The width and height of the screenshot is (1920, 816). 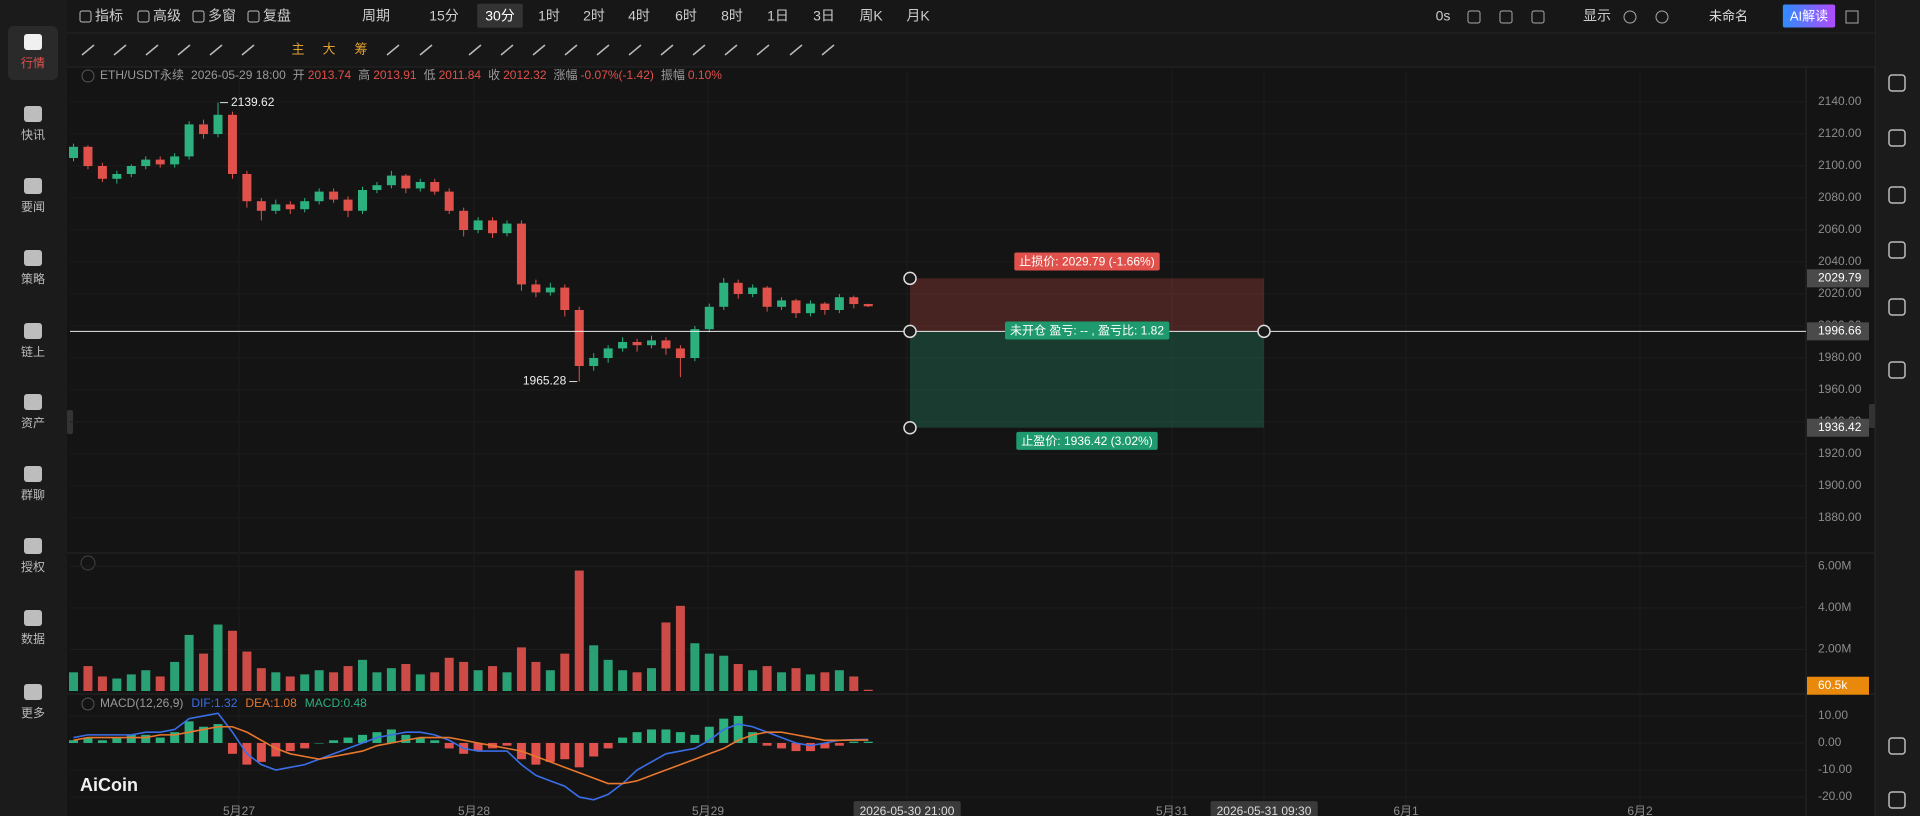 I want to click on interval-button: 1日, so click(x=778, y=16).